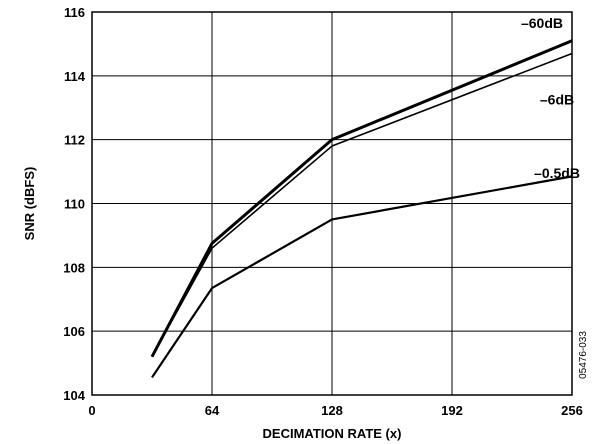 This screenshot has height=444, width=592. What do you see at coordinates (75, 76) in the screenshot?
I see `y-tick-label: 114` at bounding box center [75, 76].